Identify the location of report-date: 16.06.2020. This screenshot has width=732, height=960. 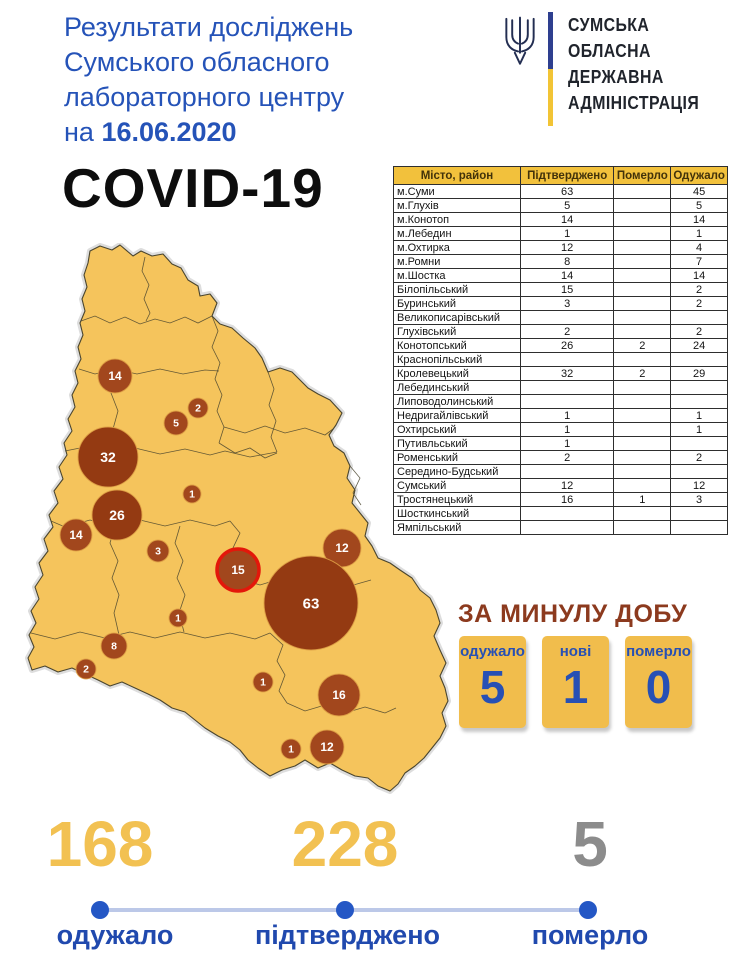
(169, 132).